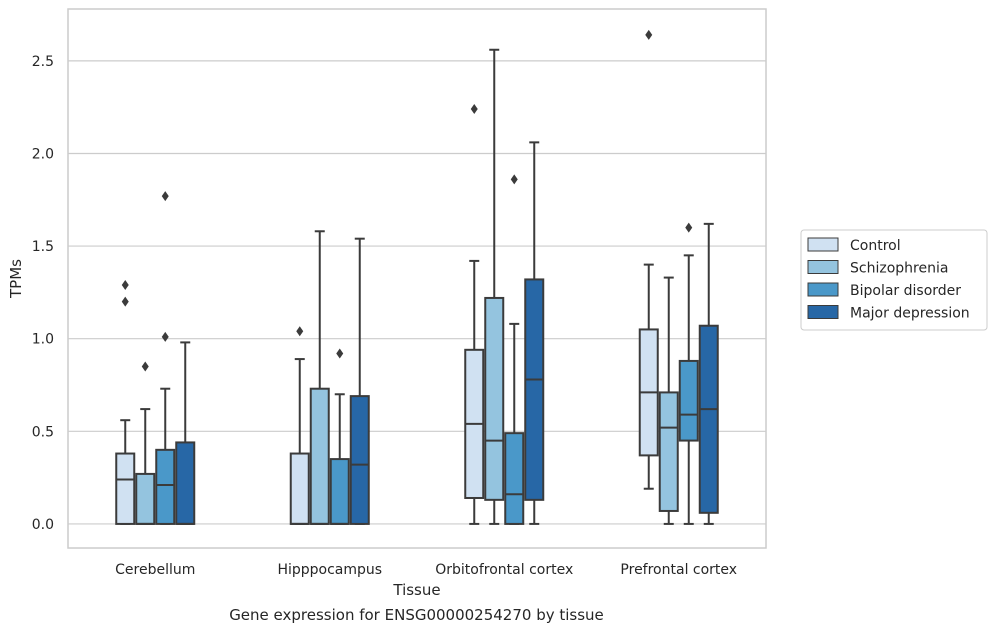 This screenshot has height=634, width=997. I want to click on x-axis-label: Tissue, so click(416, 590).